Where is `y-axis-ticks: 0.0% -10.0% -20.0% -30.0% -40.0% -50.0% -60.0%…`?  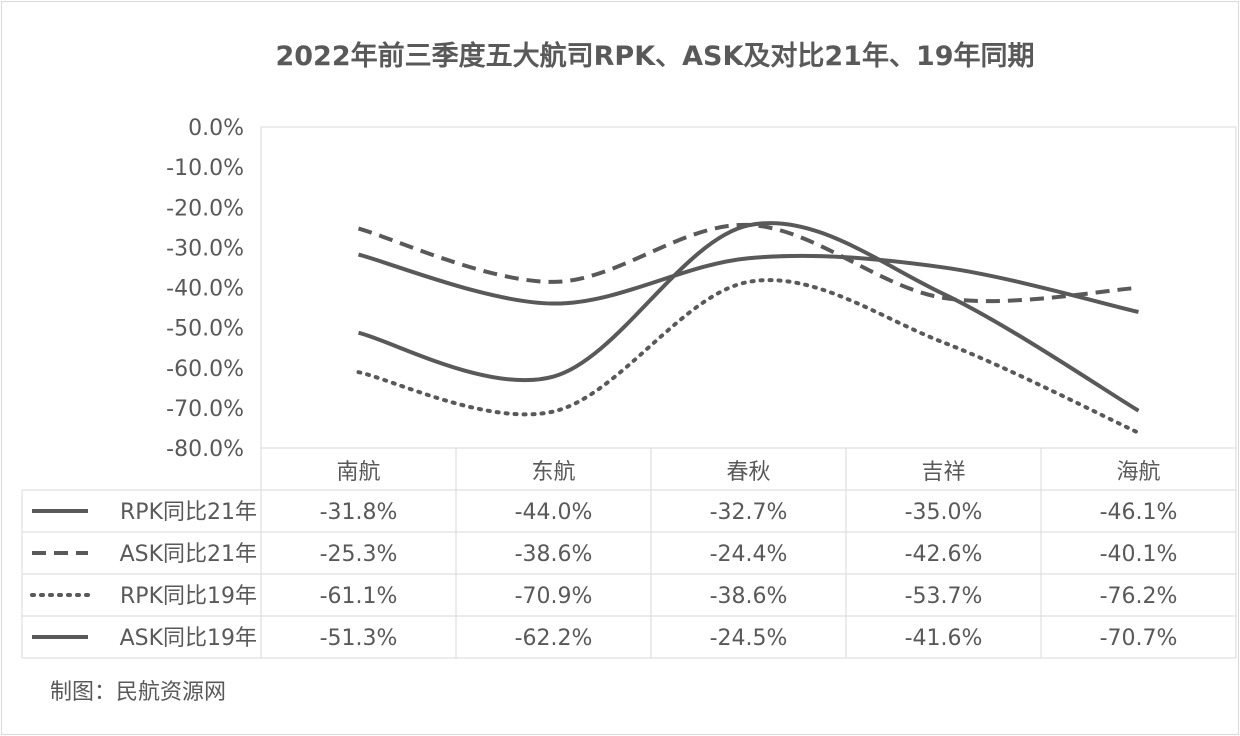
y-axis-ticks: 0.0% -10.0% -20.0% -30.0% -40.0% -50.0% -60.0%… is located at coordinates (205, 289).